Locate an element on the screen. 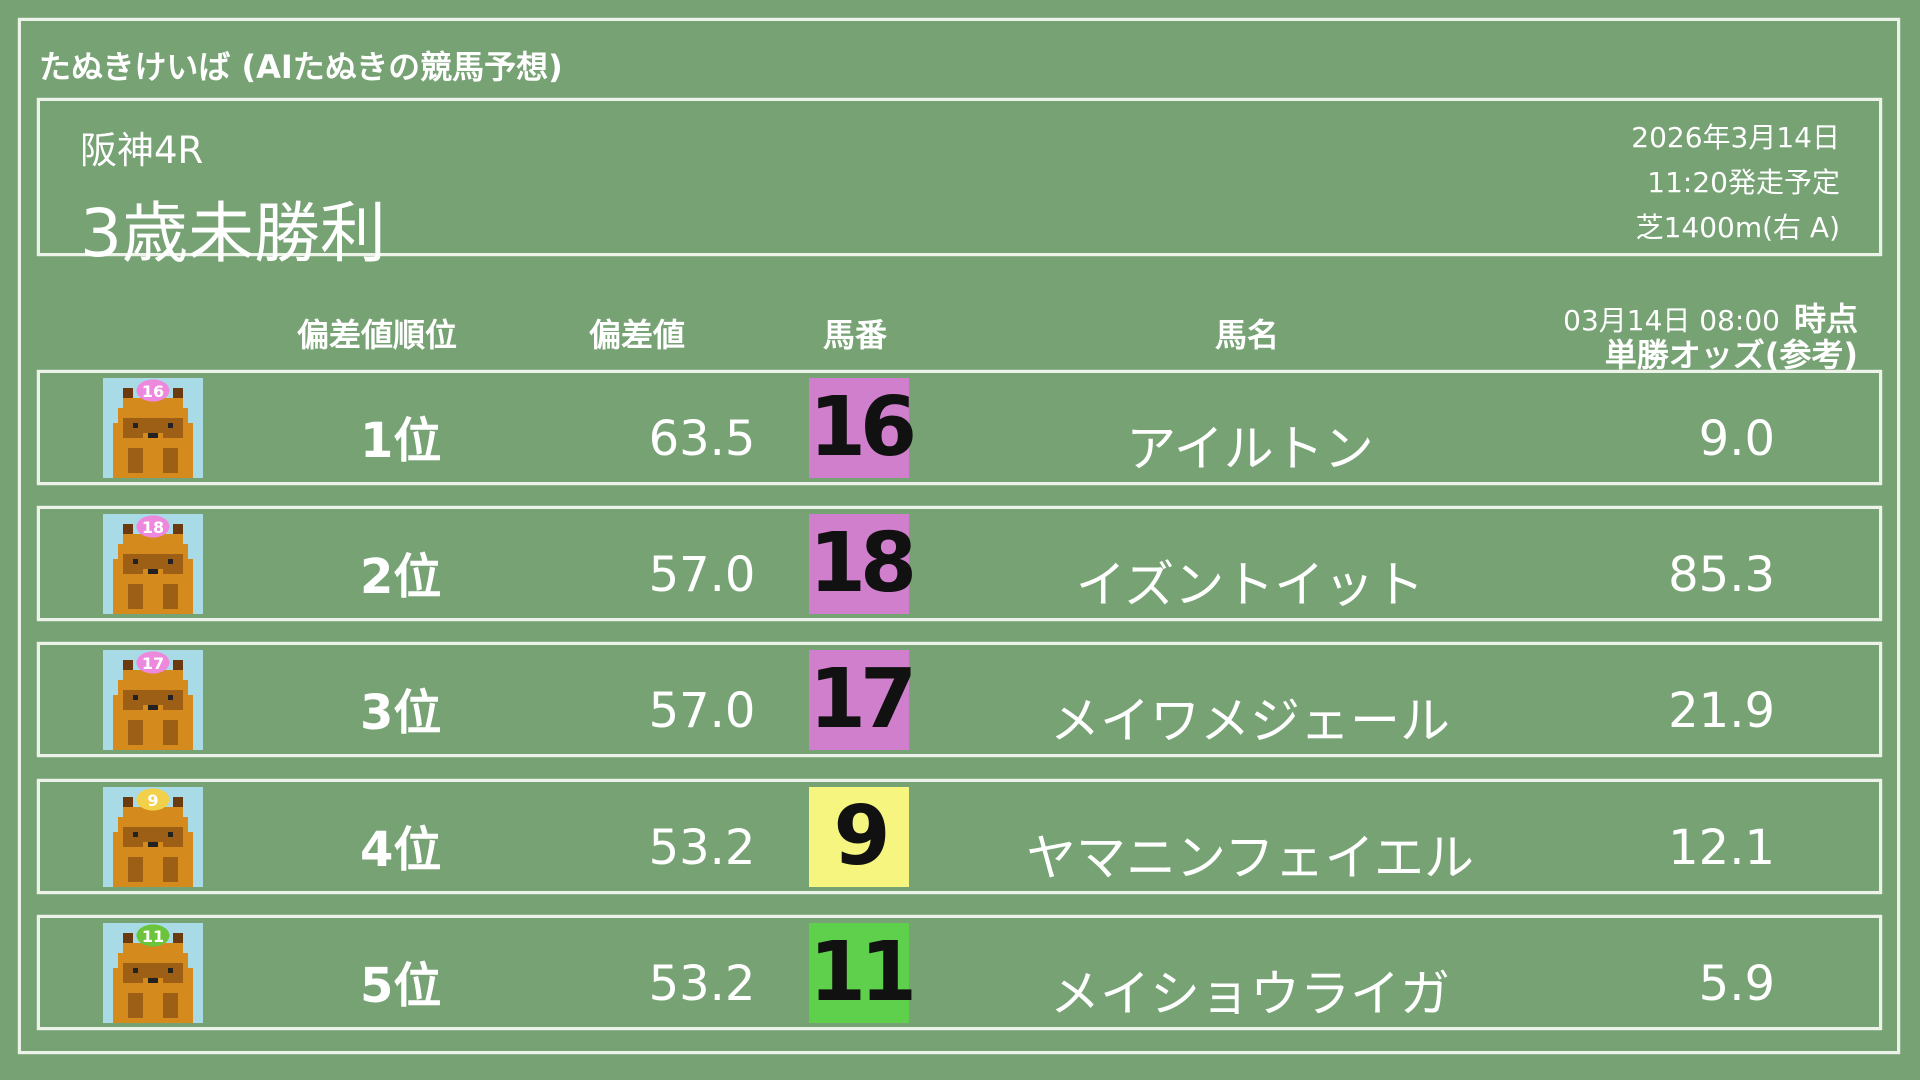  horse-name: メイワメジェール is located at coordinates (1250, 721).